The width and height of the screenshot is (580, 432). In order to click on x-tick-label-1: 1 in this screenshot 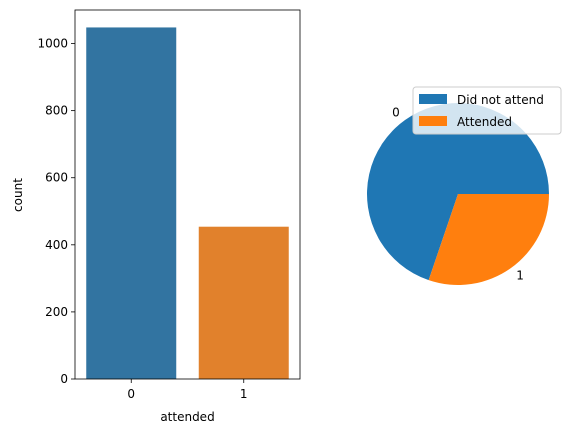, I will do `click(244, 394)`.